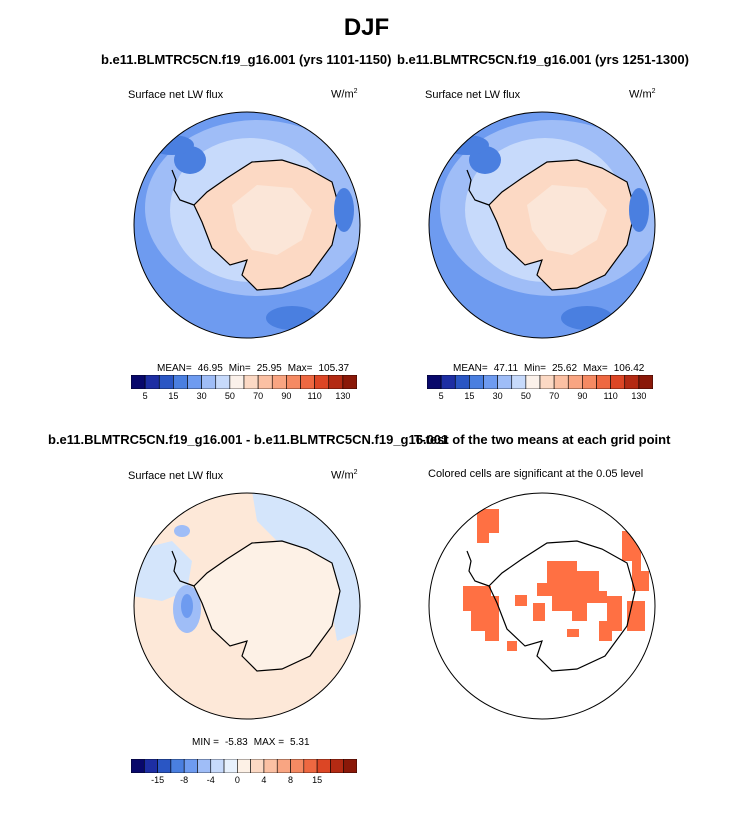  What do you see at coordinates (237, 780) in the screenshot?
I see `colorbar-tick-label: 0` at bounding box center [237, 780].